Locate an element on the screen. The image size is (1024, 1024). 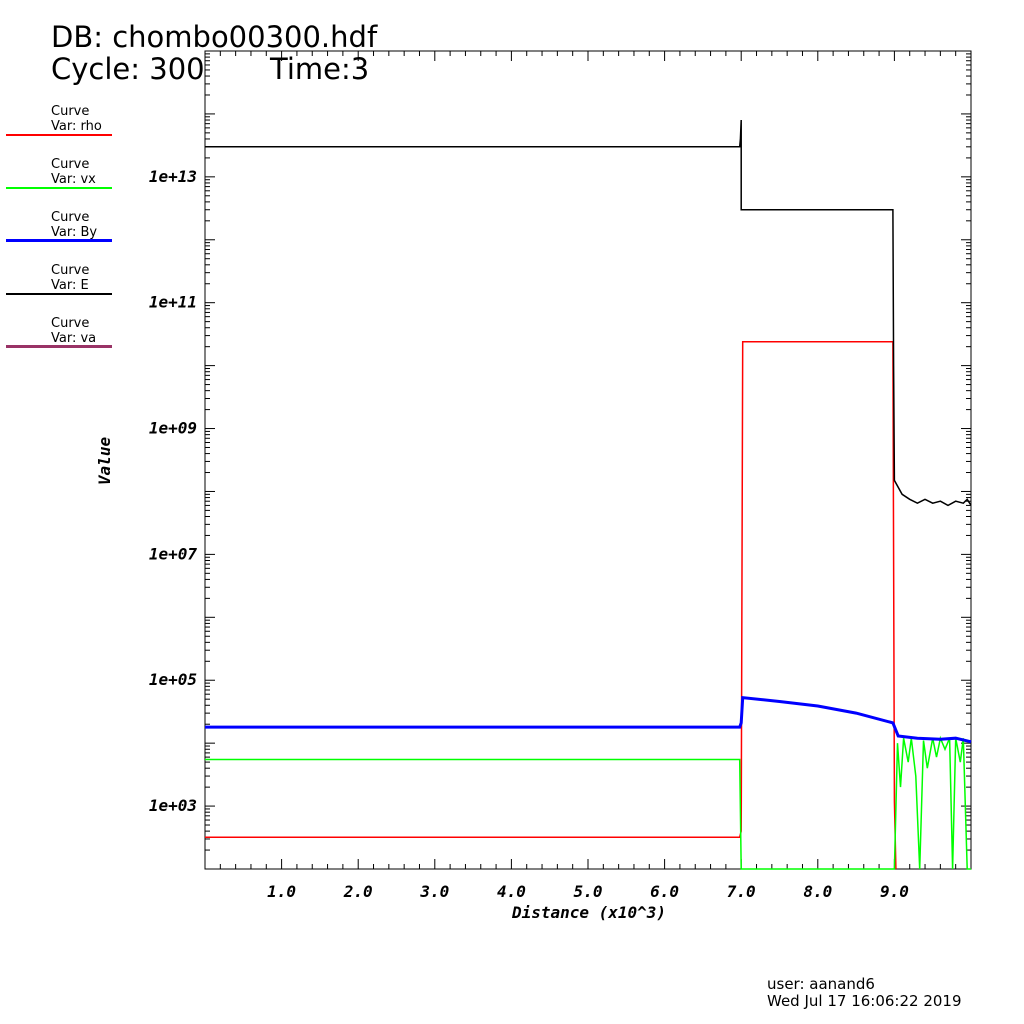
x-tick-label: 2.0 is located at coordinates (358, 891).